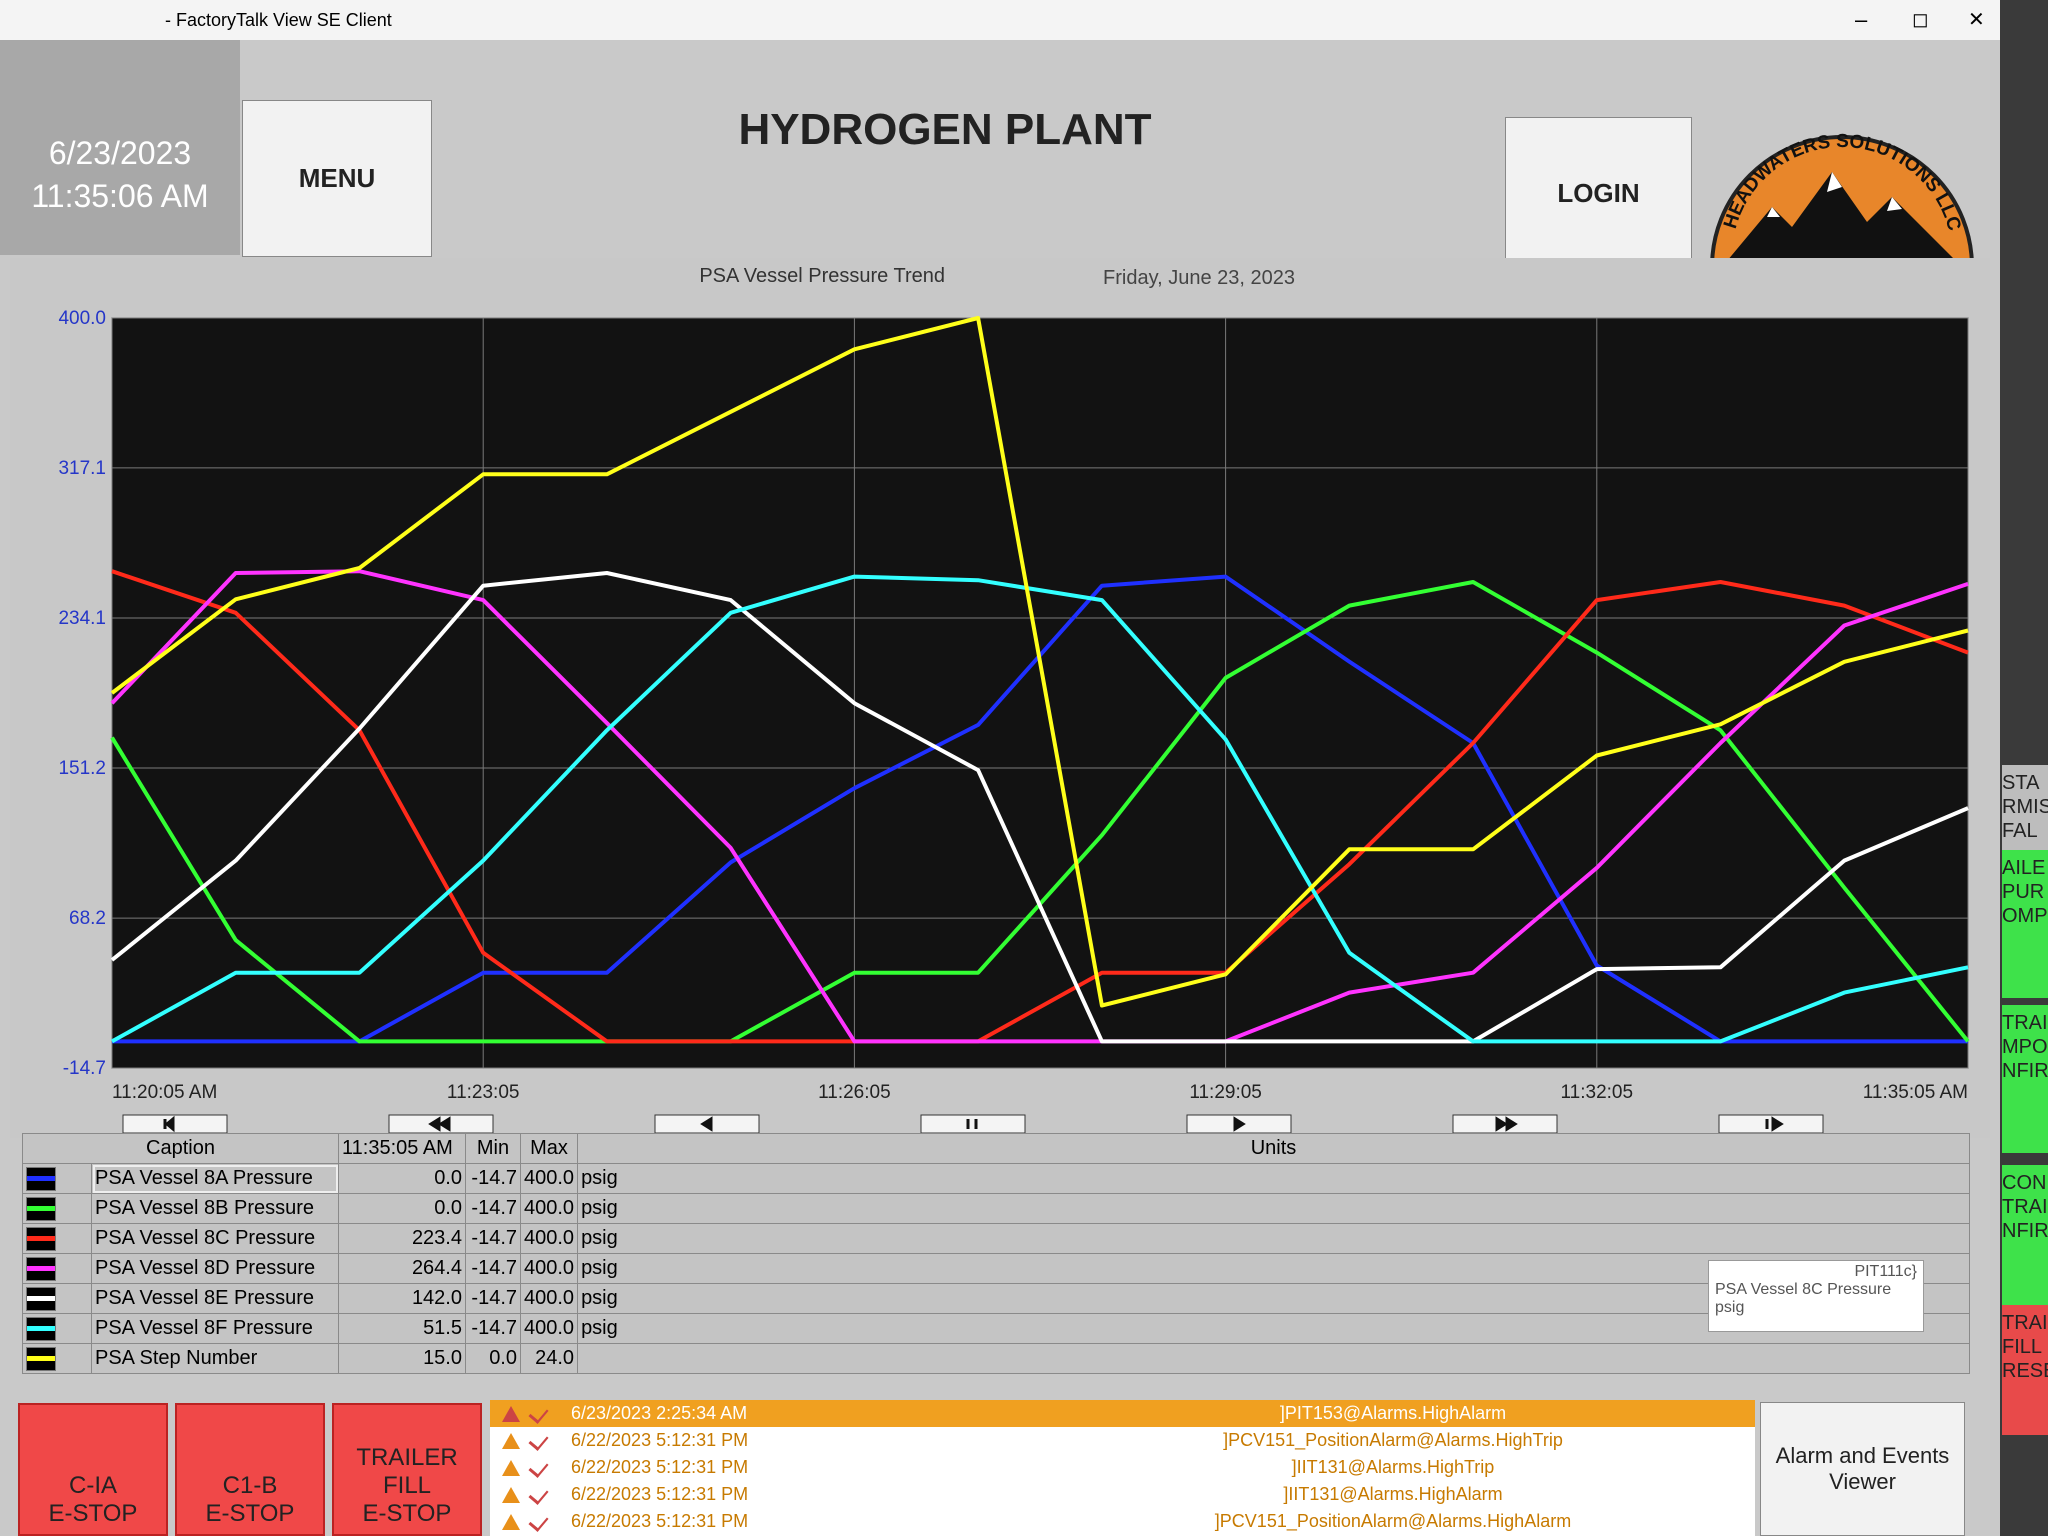 This screenshot has height=1536, width=2048. What do you see at coordinates (996, 1358) in the screenshot?
I see `legend-row: PSA Step Number 15.0 0.0 24.0` at bounding box center [996, 1358].